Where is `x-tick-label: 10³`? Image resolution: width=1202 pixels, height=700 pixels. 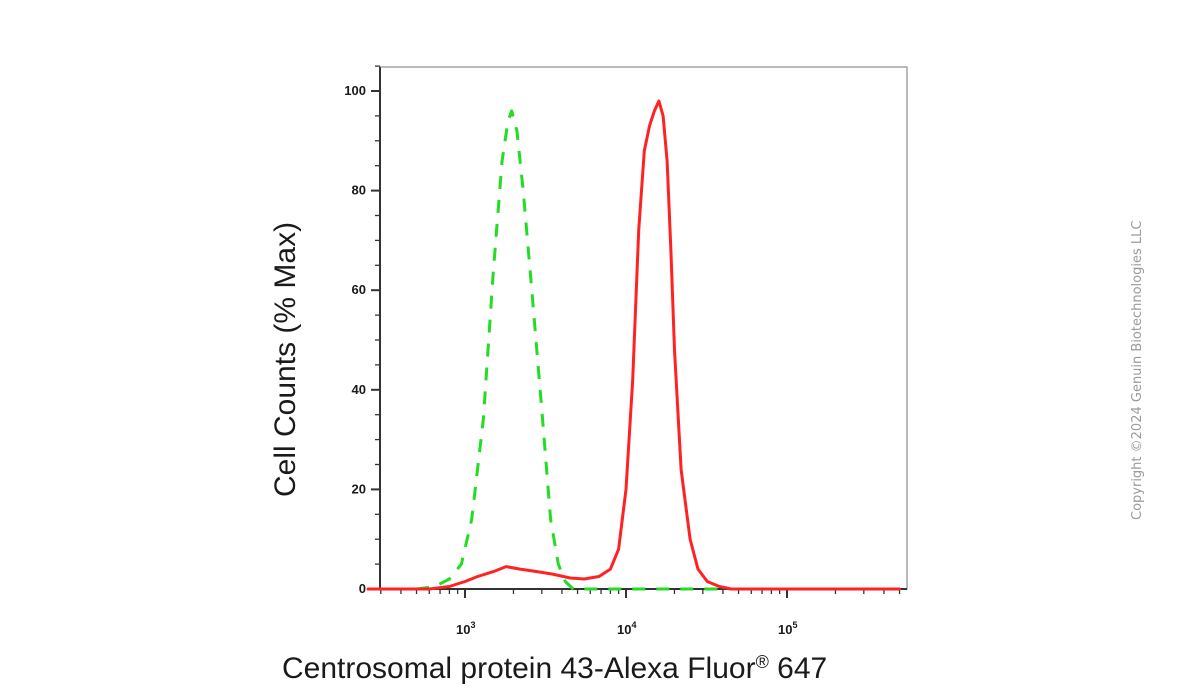
x-tick-label: 10³ is located at coordinates (465, 628).